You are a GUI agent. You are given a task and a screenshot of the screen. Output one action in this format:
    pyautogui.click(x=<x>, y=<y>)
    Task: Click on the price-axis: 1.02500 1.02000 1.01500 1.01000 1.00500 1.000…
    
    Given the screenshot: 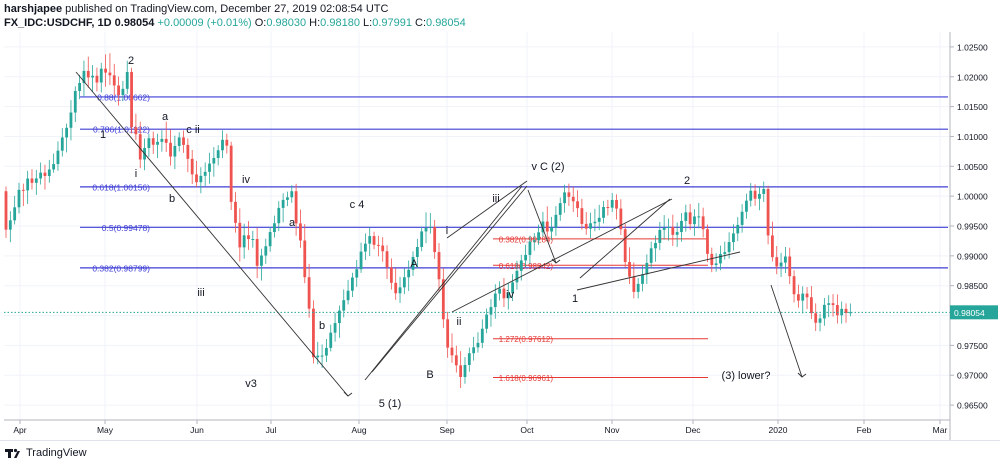 What is the action you would take?
    pyautogui.click(x=973, y=236)
    